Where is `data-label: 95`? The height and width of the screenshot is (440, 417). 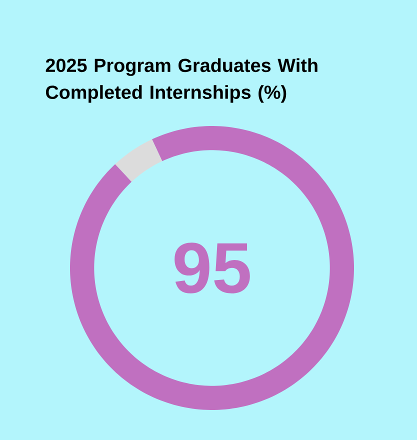
data-label: 95 is located at coordinates (212, 268).